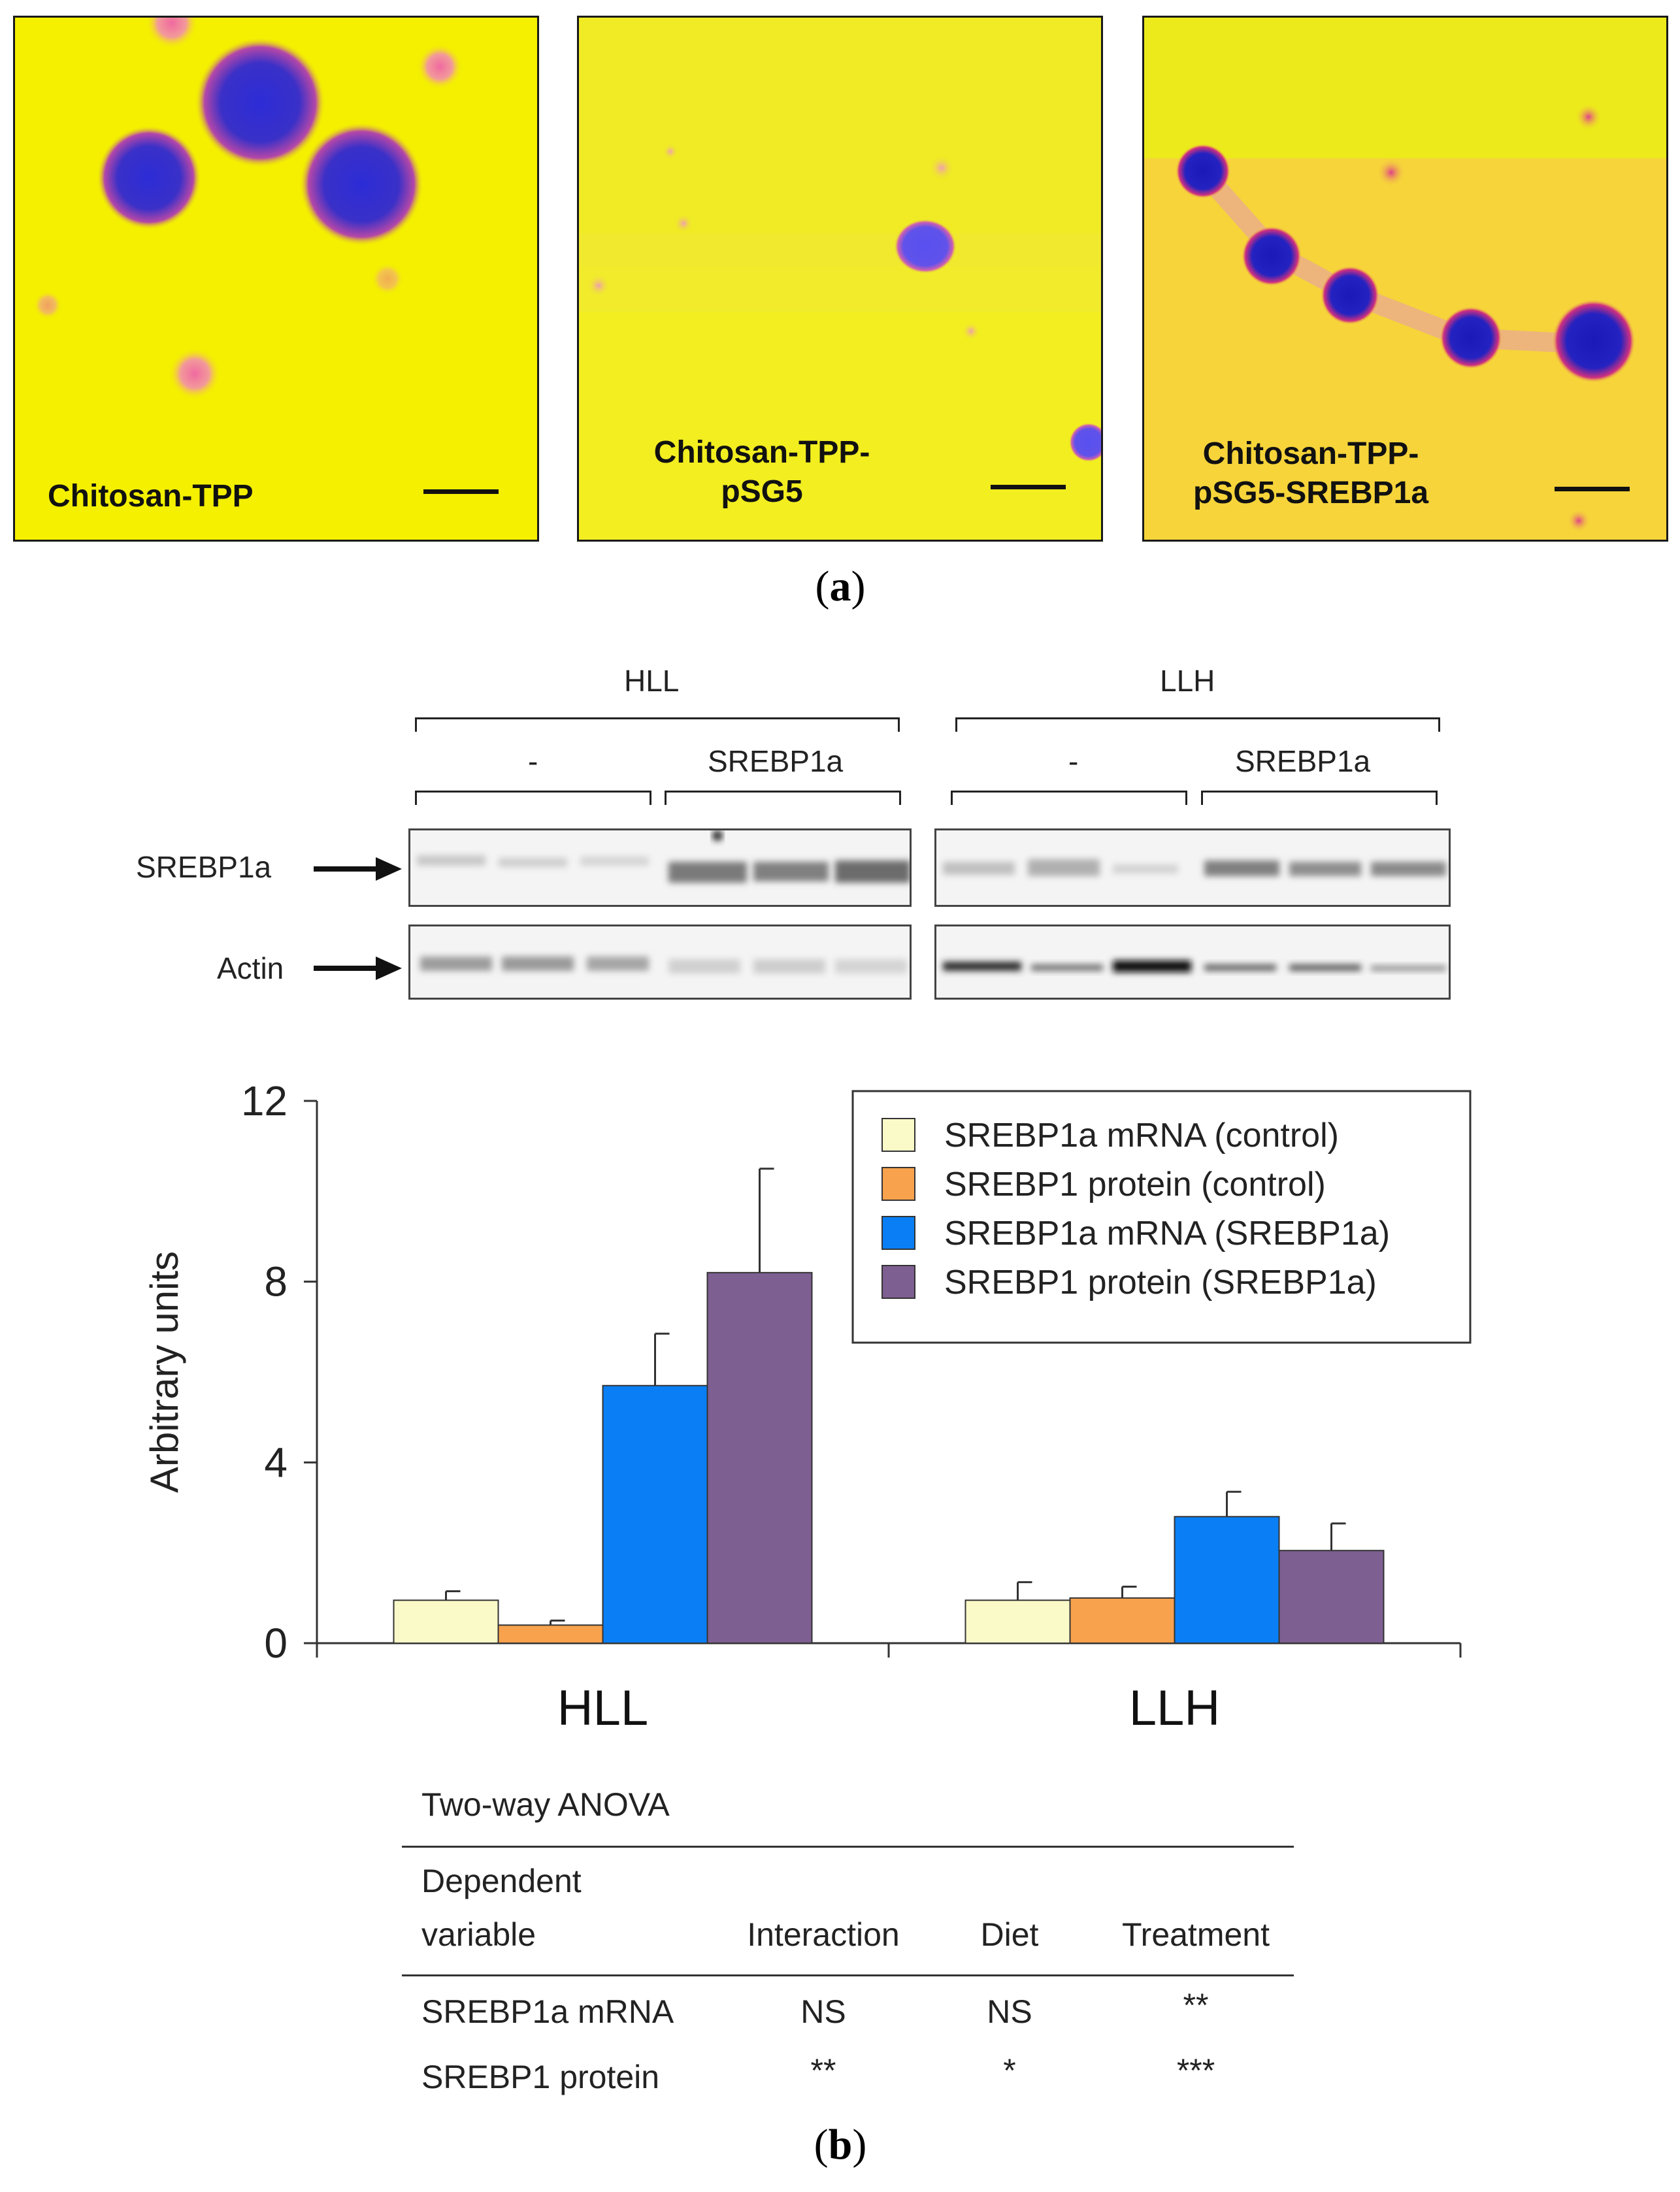  Describe the element at coordinates (151, 497) in the screenshot. I see `micrograph-label-1: Chitosan-TPP` at that location.